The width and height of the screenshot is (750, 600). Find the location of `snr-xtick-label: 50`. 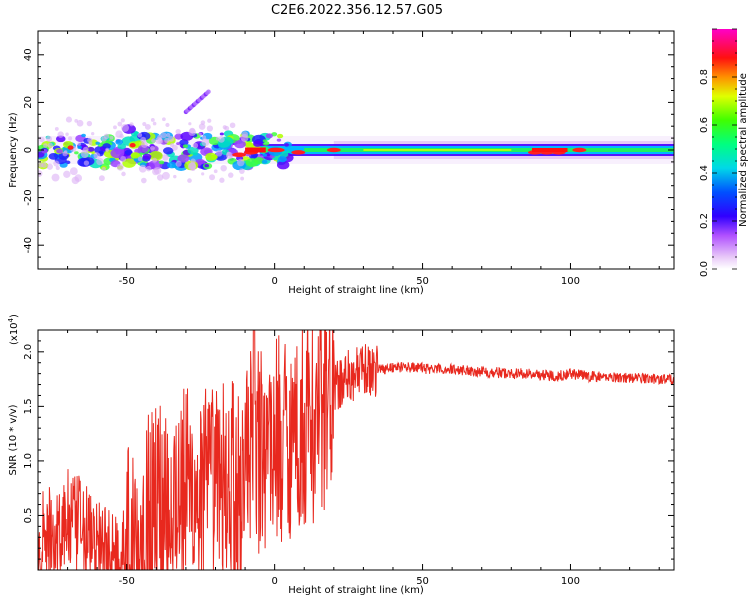

snr-xtick-label: 50 is located at coordinates (422, 581).